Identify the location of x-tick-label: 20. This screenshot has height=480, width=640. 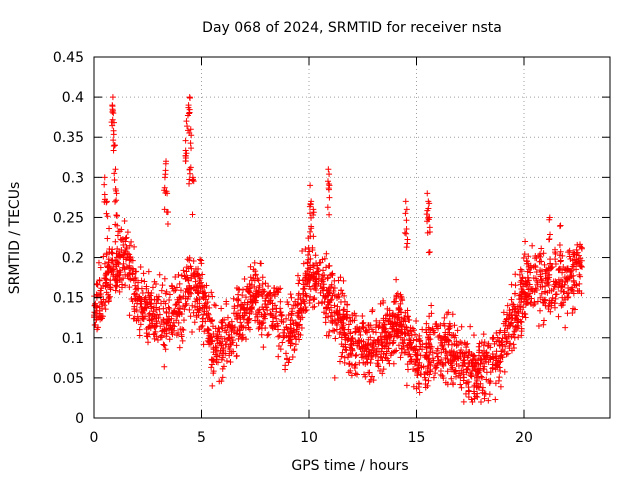
(524, 438).